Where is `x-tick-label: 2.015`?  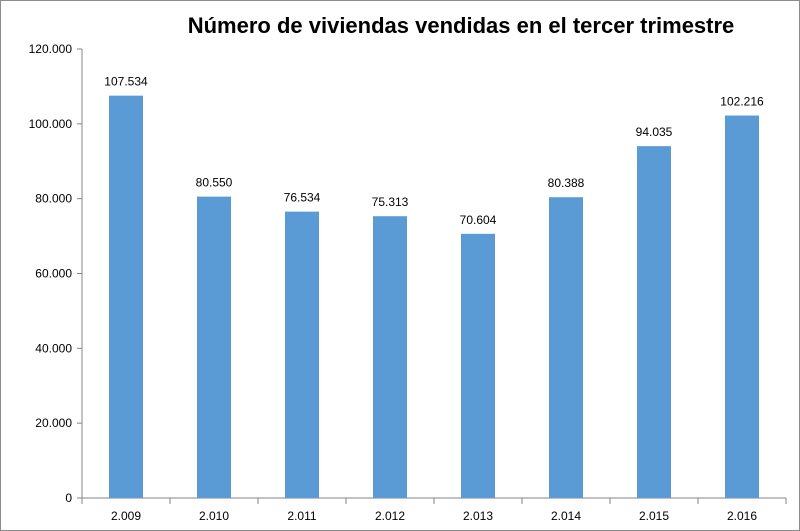
x-tick-label: 2.015 is located at coordinates (654, 516).